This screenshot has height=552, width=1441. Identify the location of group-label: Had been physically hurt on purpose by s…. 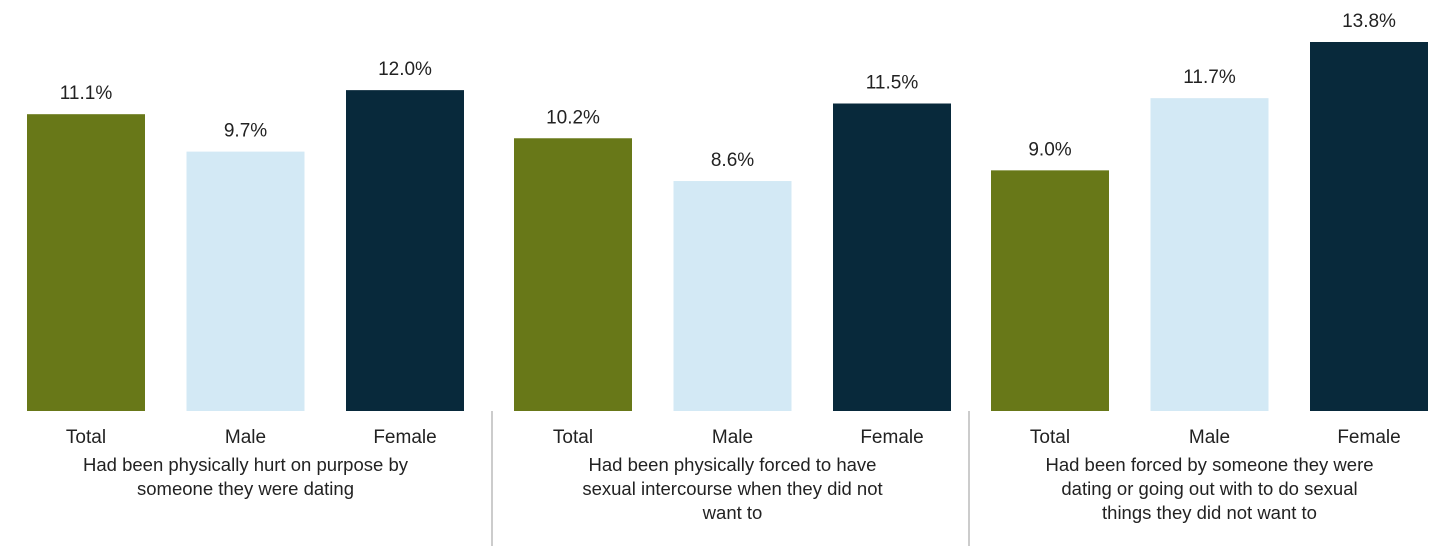
(245, 476).